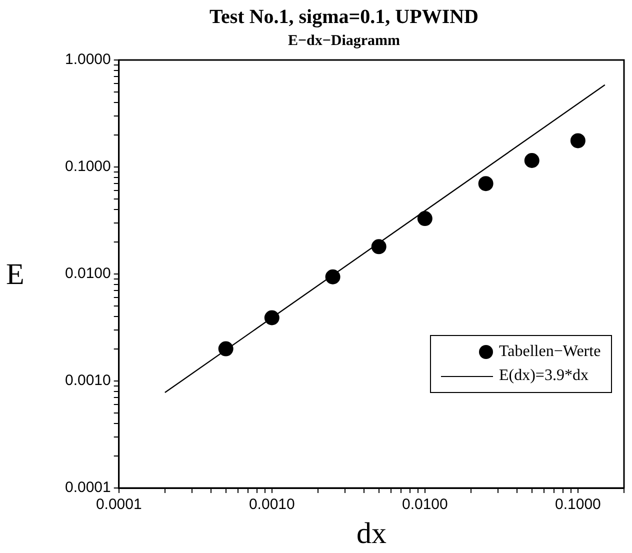 This screenshot has width=632, height=553. I want to click on x-tick-label: 0.1000, so click(577, 505).